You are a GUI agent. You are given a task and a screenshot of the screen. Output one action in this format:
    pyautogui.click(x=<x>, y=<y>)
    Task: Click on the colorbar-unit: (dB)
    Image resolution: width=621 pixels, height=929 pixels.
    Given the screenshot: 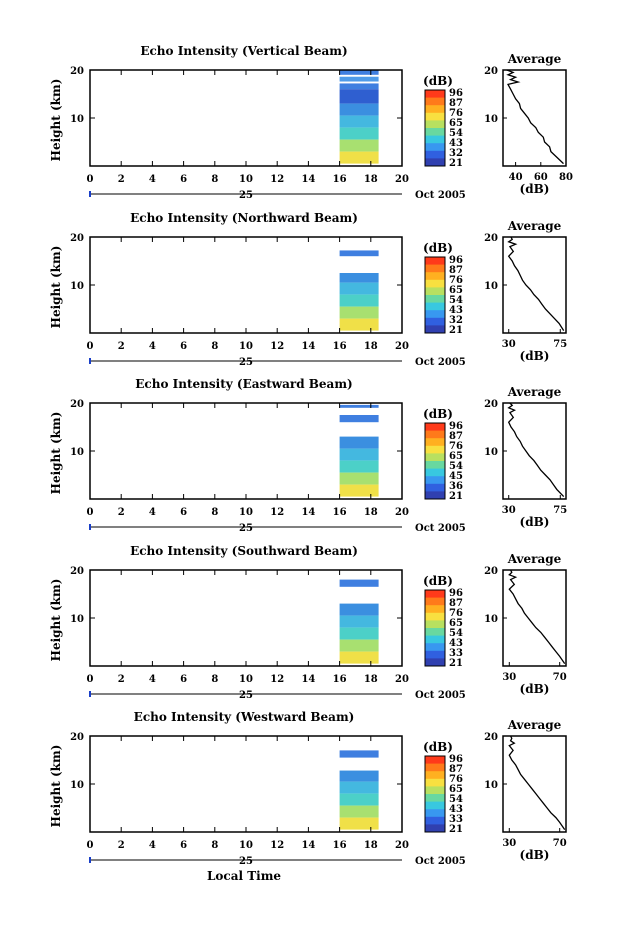 What is the action you would take?
    pyautogui.click(x=438, y=81)
    